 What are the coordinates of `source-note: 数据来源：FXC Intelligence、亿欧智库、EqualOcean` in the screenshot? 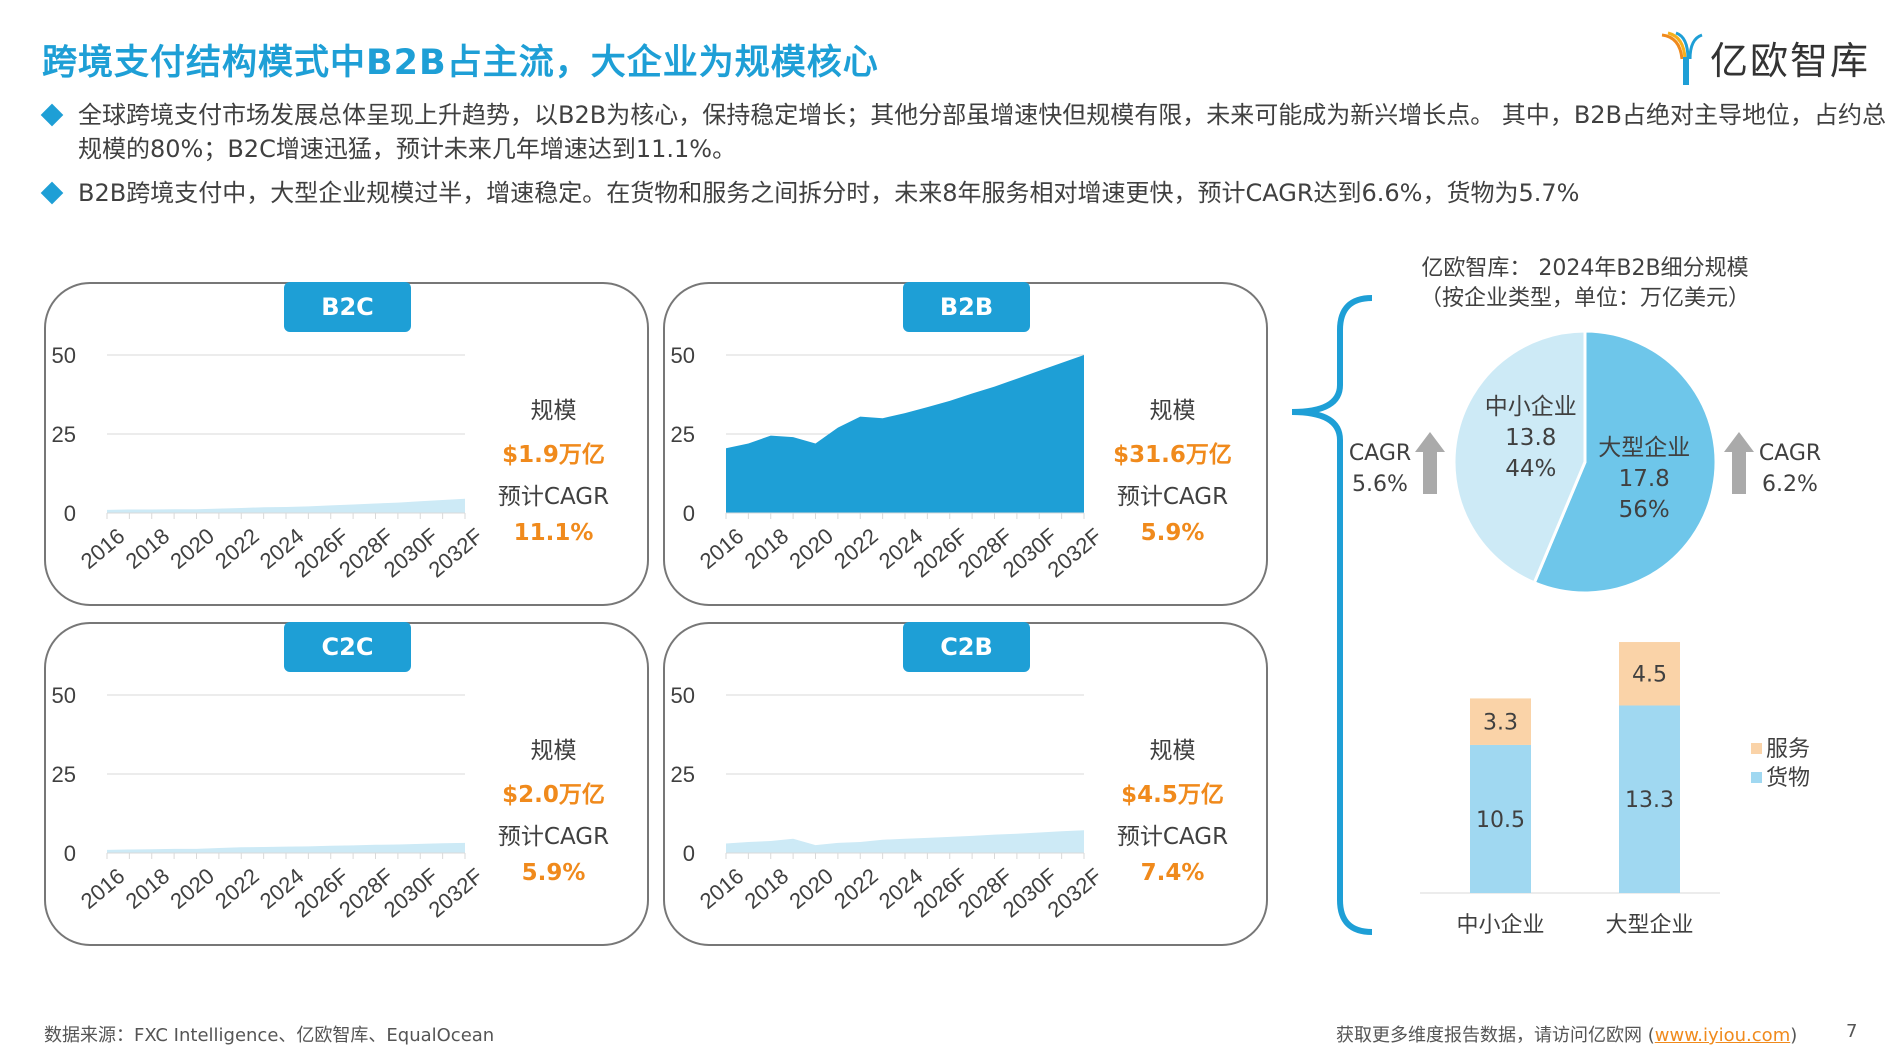 It's located at (269, 1035).